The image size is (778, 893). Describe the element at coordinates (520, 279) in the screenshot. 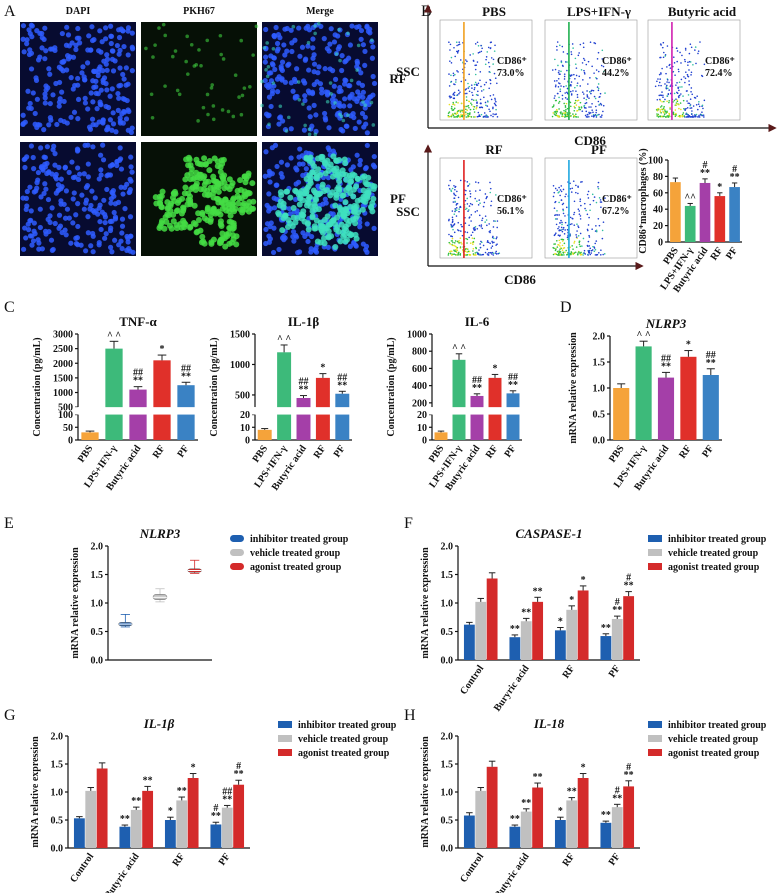

I see `x-axis-label: CD86` at that location.